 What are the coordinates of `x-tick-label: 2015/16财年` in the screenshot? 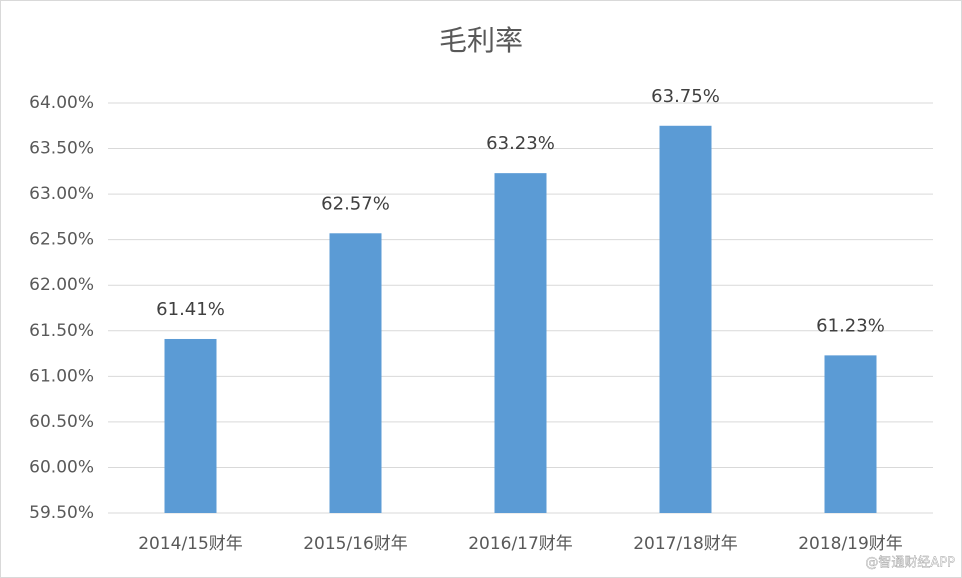 It's located at (355, 544).